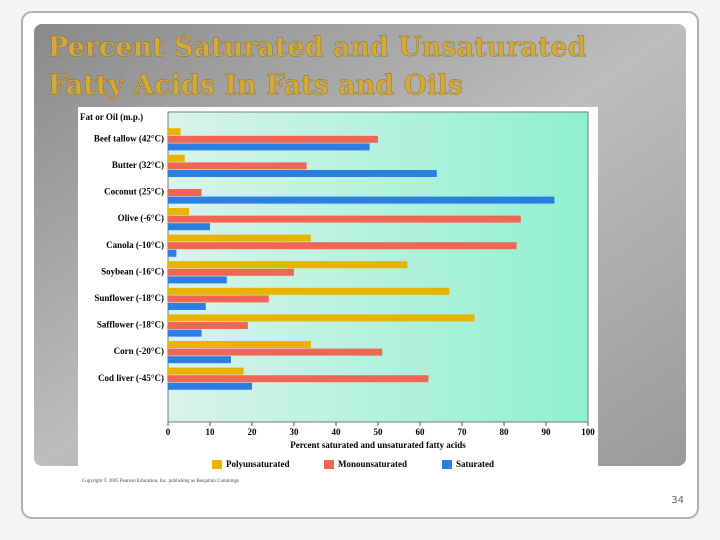  What do you see at coordinates (132, 271) in the screenshot?
I see `category-label: Soybean (-16°C)` at bounding box center [132, 271].